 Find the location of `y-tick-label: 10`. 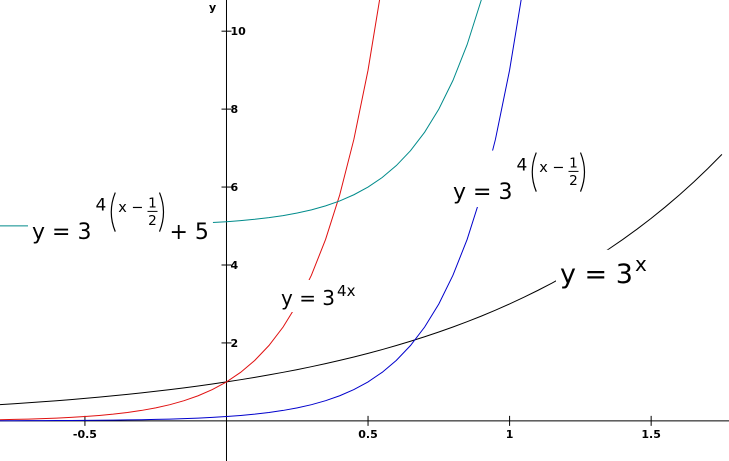

y-tick-label: 10 is located at coordinates (238, 31).